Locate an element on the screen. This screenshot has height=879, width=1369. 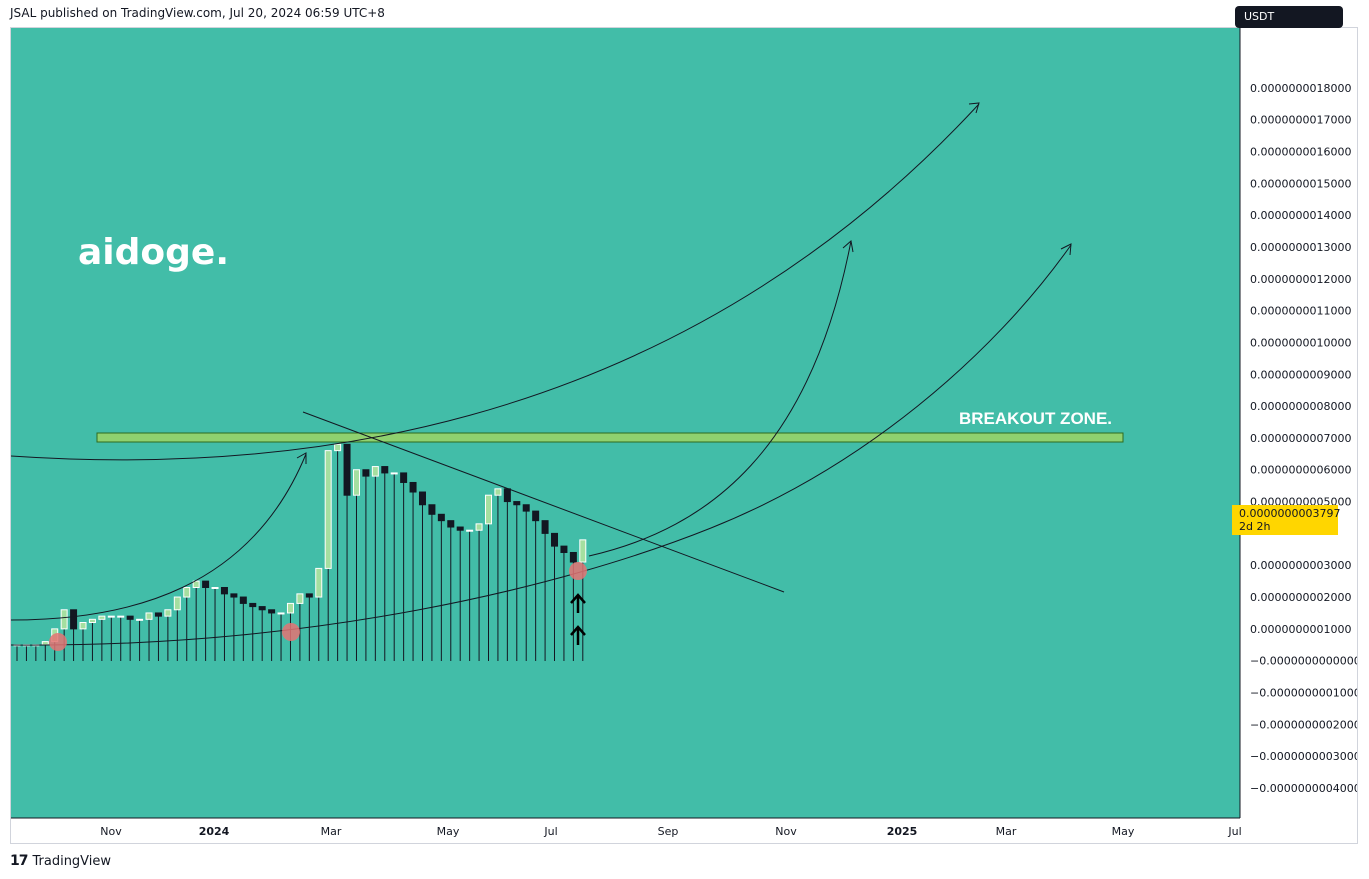
price-axis-label: 0.0000000009000 is located at coordinates (1300, 374).